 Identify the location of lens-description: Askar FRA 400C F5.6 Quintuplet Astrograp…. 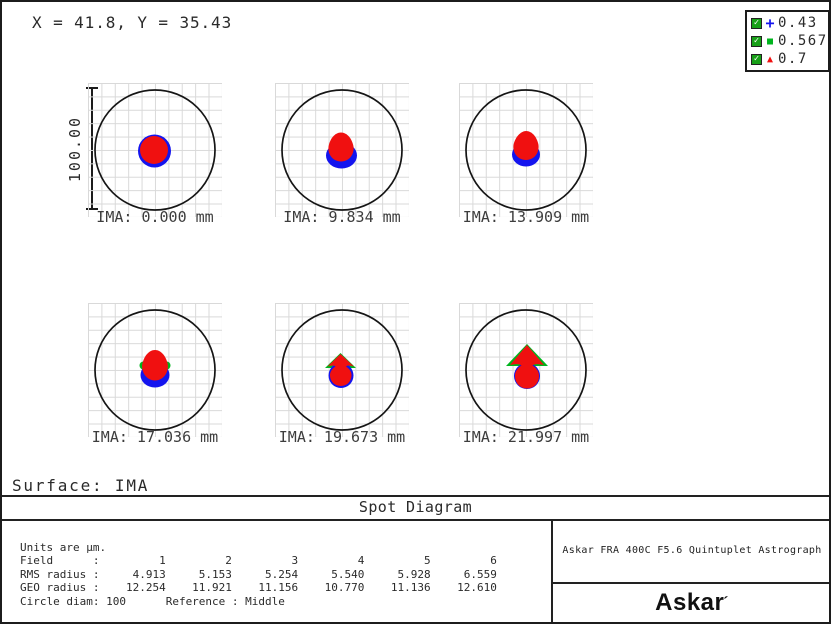
(692, 550).